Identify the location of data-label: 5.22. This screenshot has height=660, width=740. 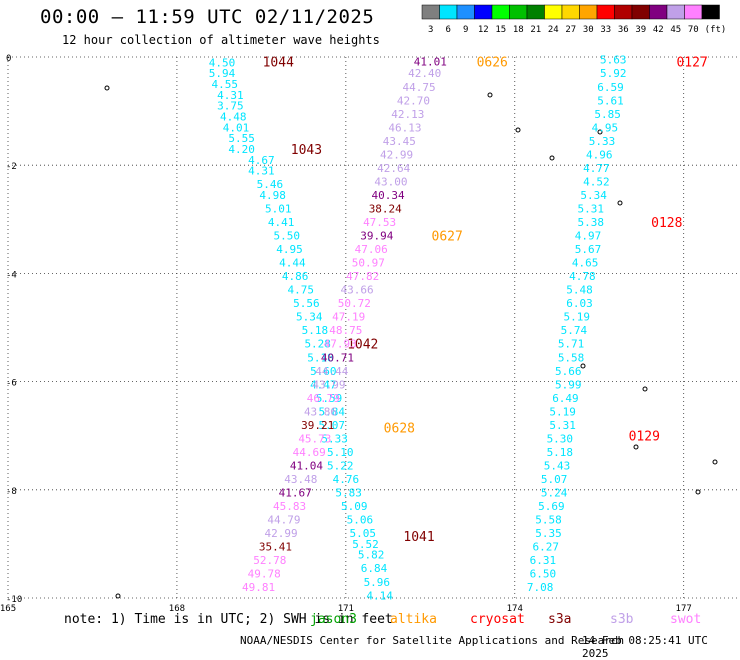
(340, 465).